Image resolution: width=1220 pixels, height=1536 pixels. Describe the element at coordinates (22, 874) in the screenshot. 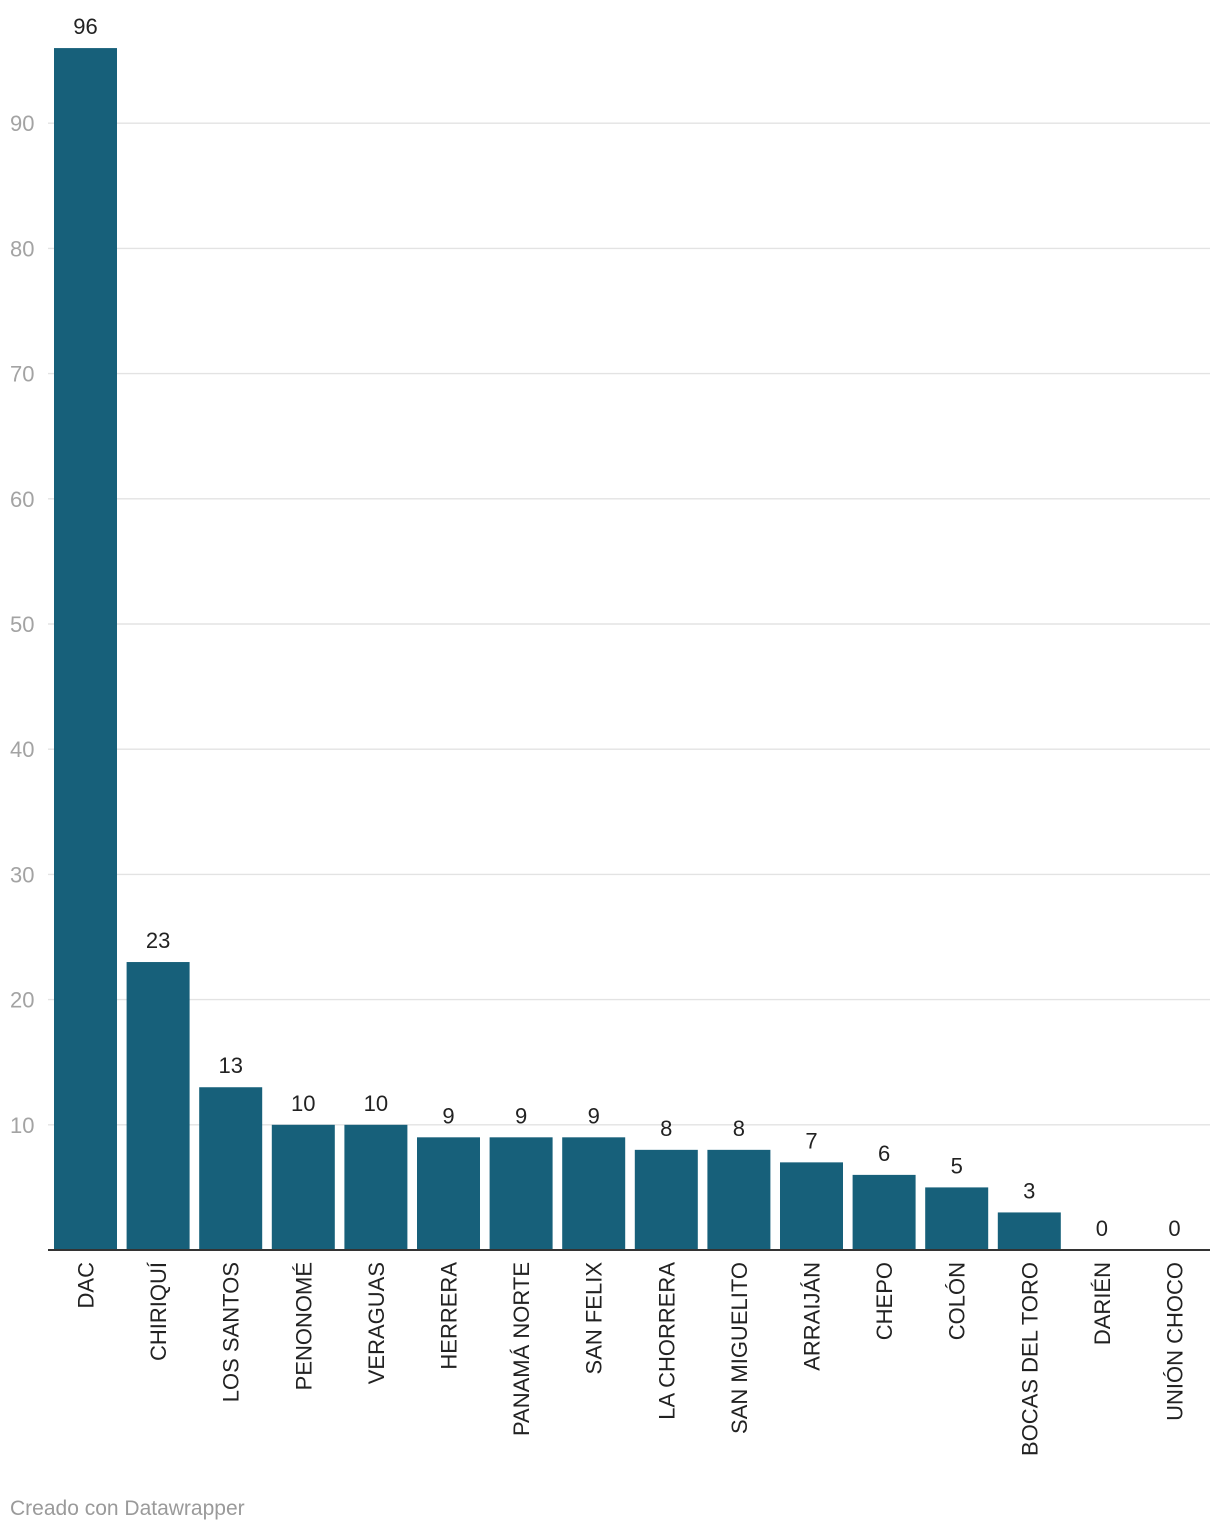

I see `y-tick-label: 30` at that location.